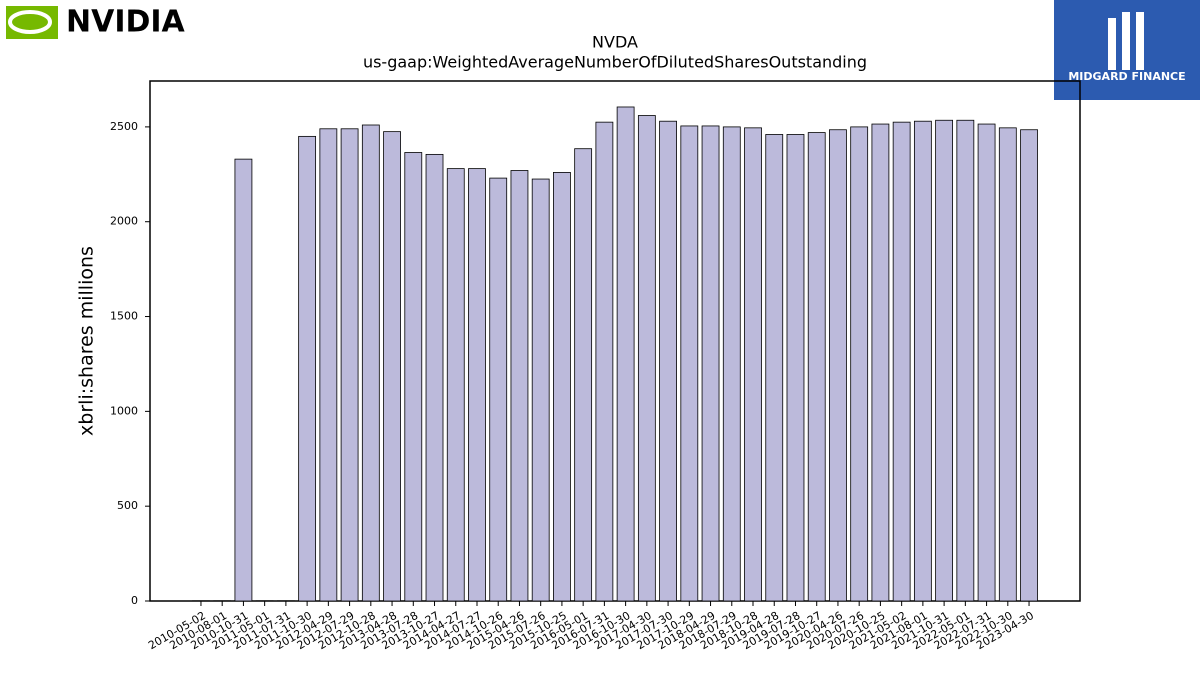  I want to click on y-tick-label: 500, so click(127, 505).